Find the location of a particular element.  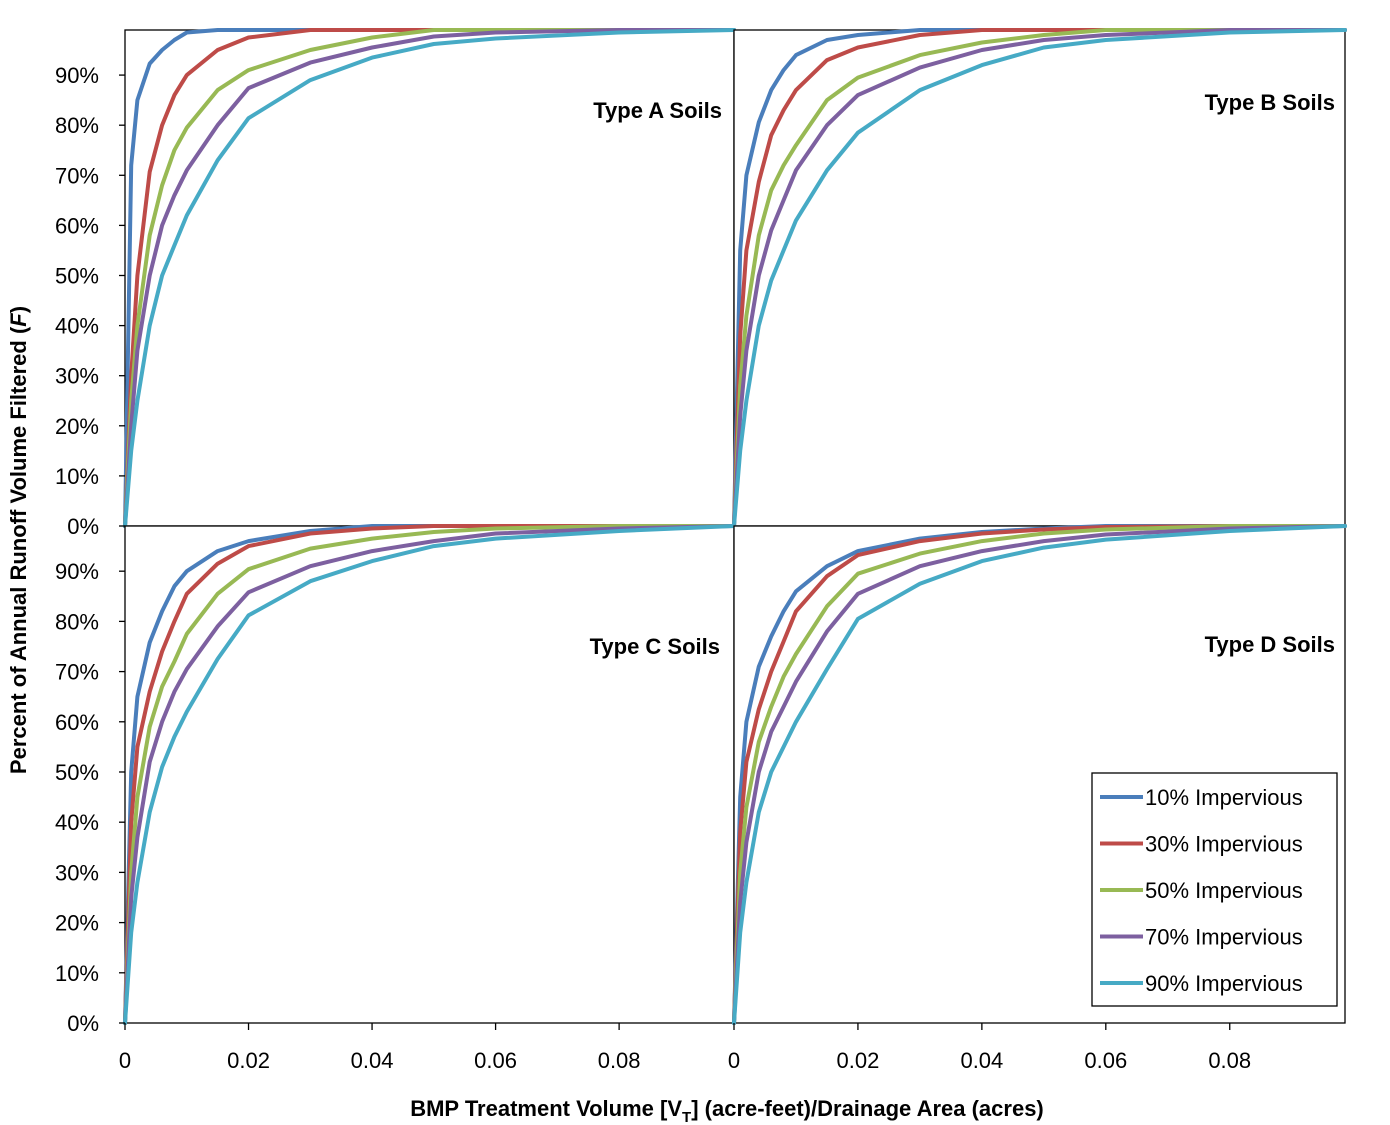

legend-item: 90% Impervious is located at coordinates (1201, 983).